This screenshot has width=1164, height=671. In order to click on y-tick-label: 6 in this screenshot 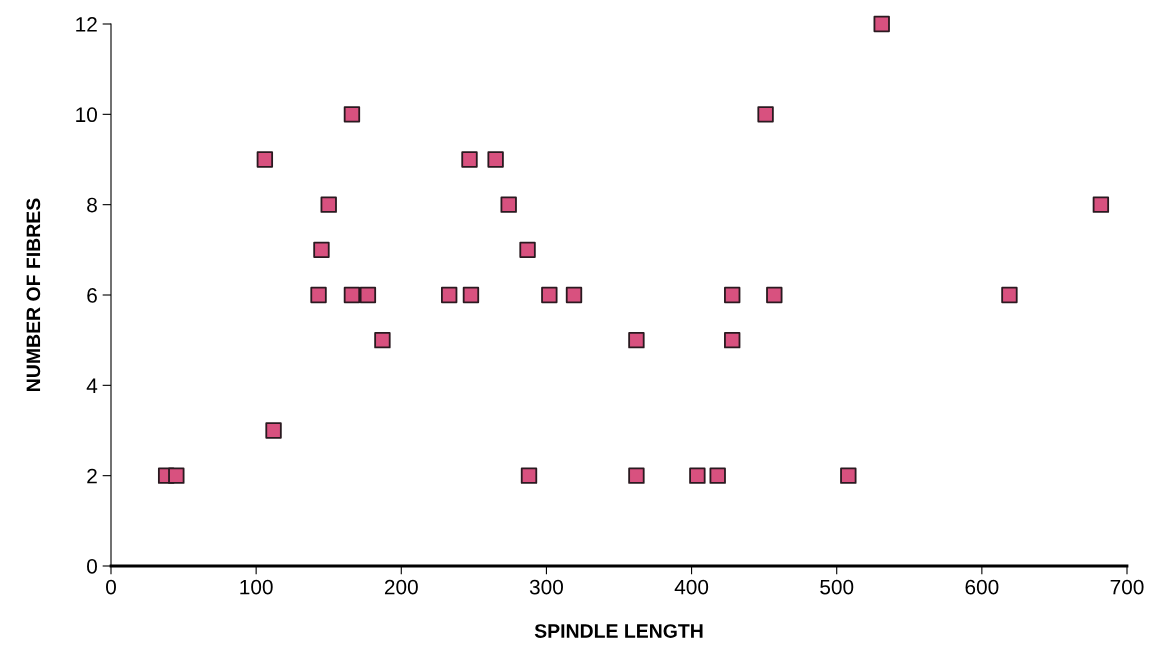, I will do `click(92, 295)`.